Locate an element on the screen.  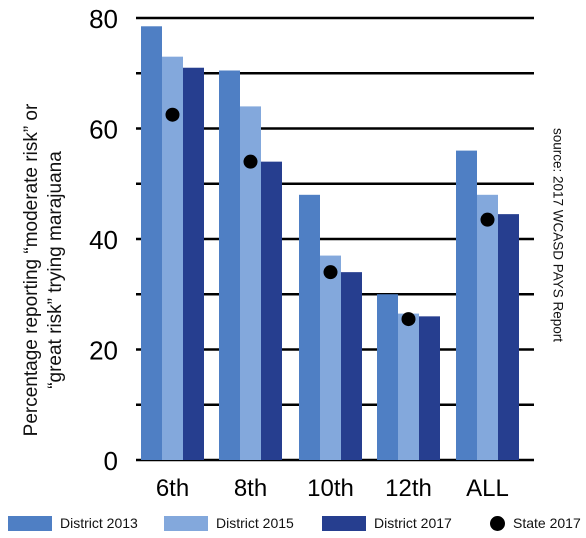
bar-6th-district-2013 is located at coordinates (151, 243).